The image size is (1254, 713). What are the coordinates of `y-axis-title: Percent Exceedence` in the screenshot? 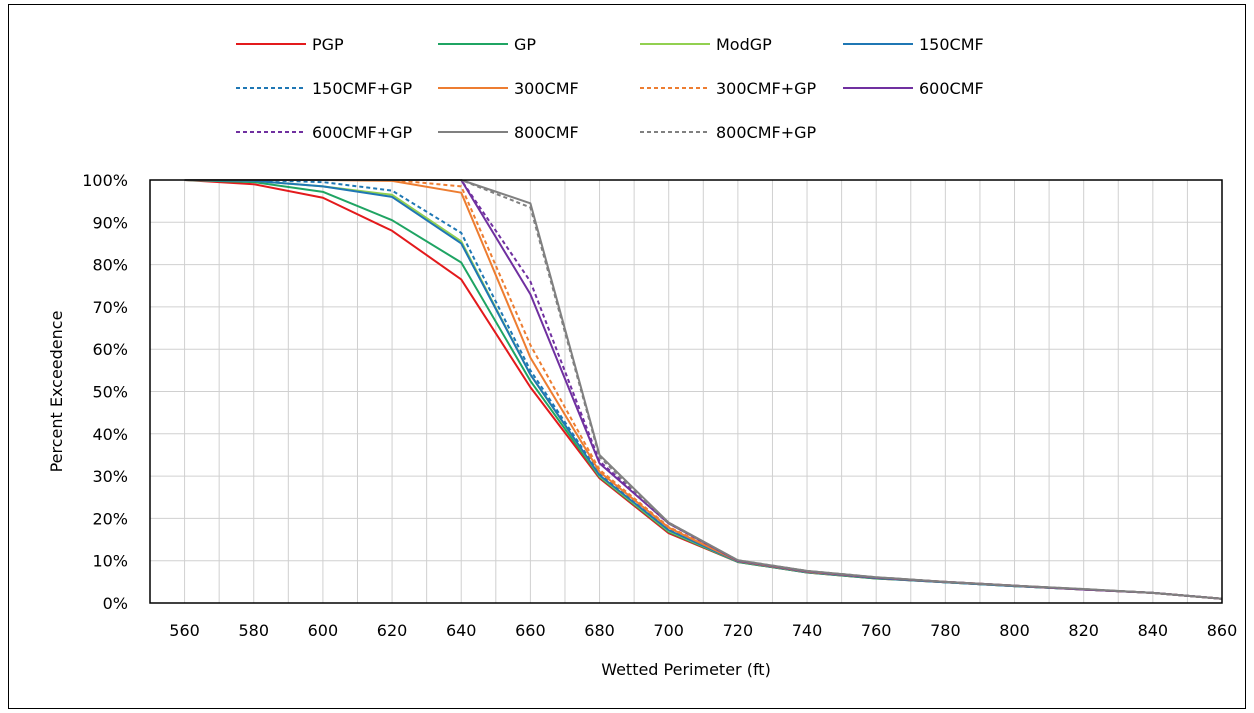 It's located at (56, 392).